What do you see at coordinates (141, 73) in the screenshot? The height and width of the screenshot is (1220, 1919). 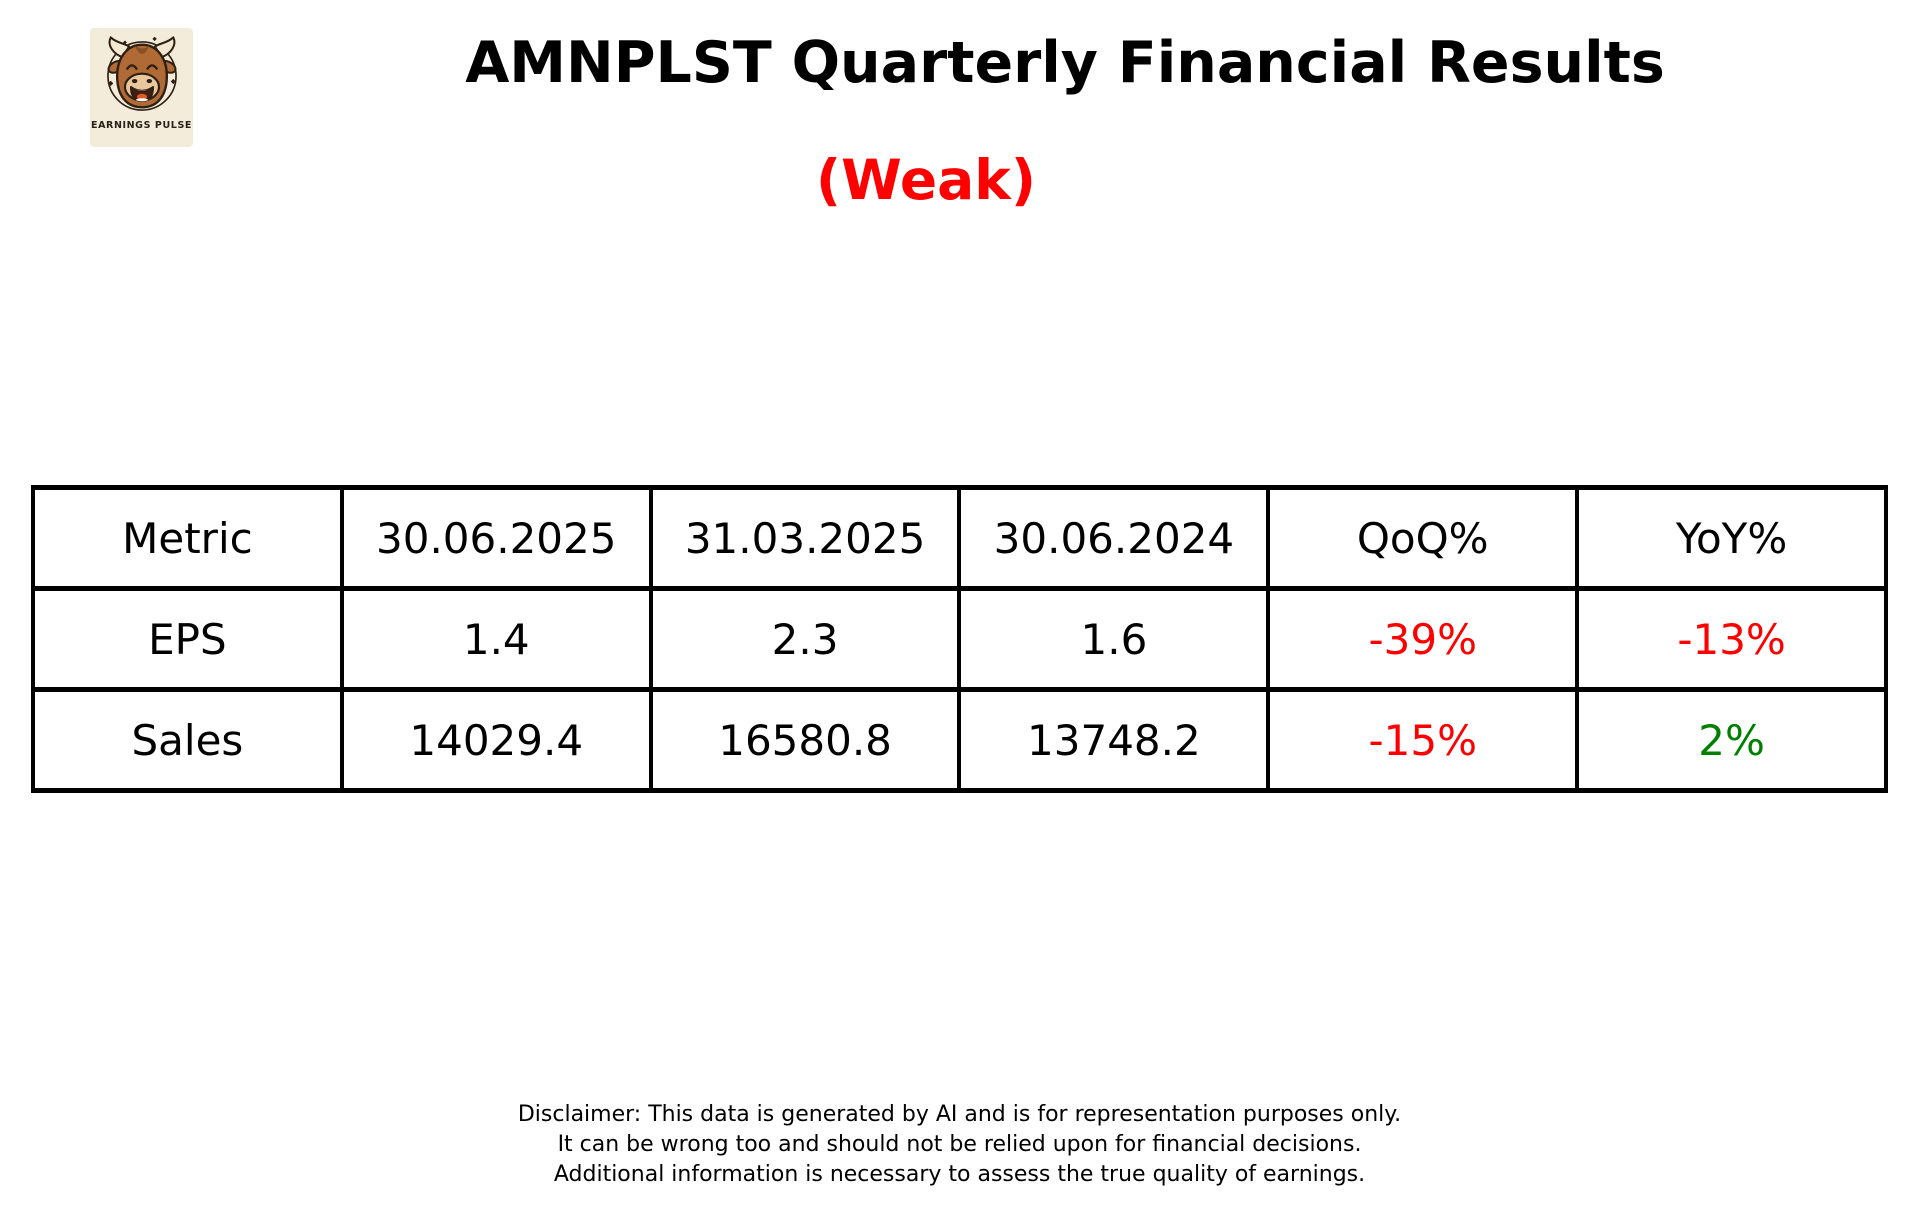 I see `laughing-bull-icon` at bounding box center [141, 73].